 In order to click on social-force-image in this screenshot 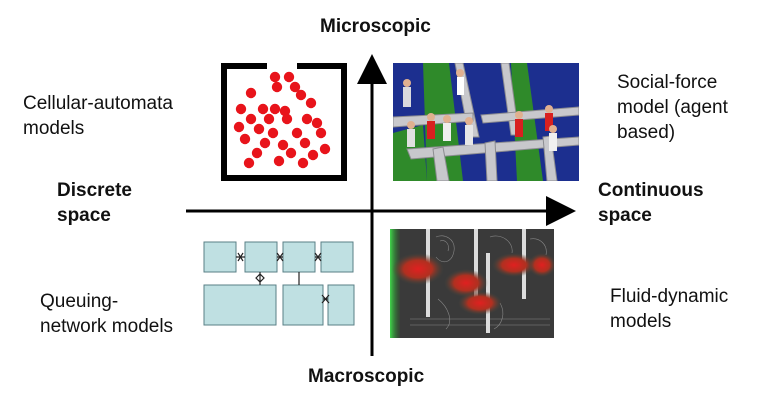, I will do `click(486, 122)`.